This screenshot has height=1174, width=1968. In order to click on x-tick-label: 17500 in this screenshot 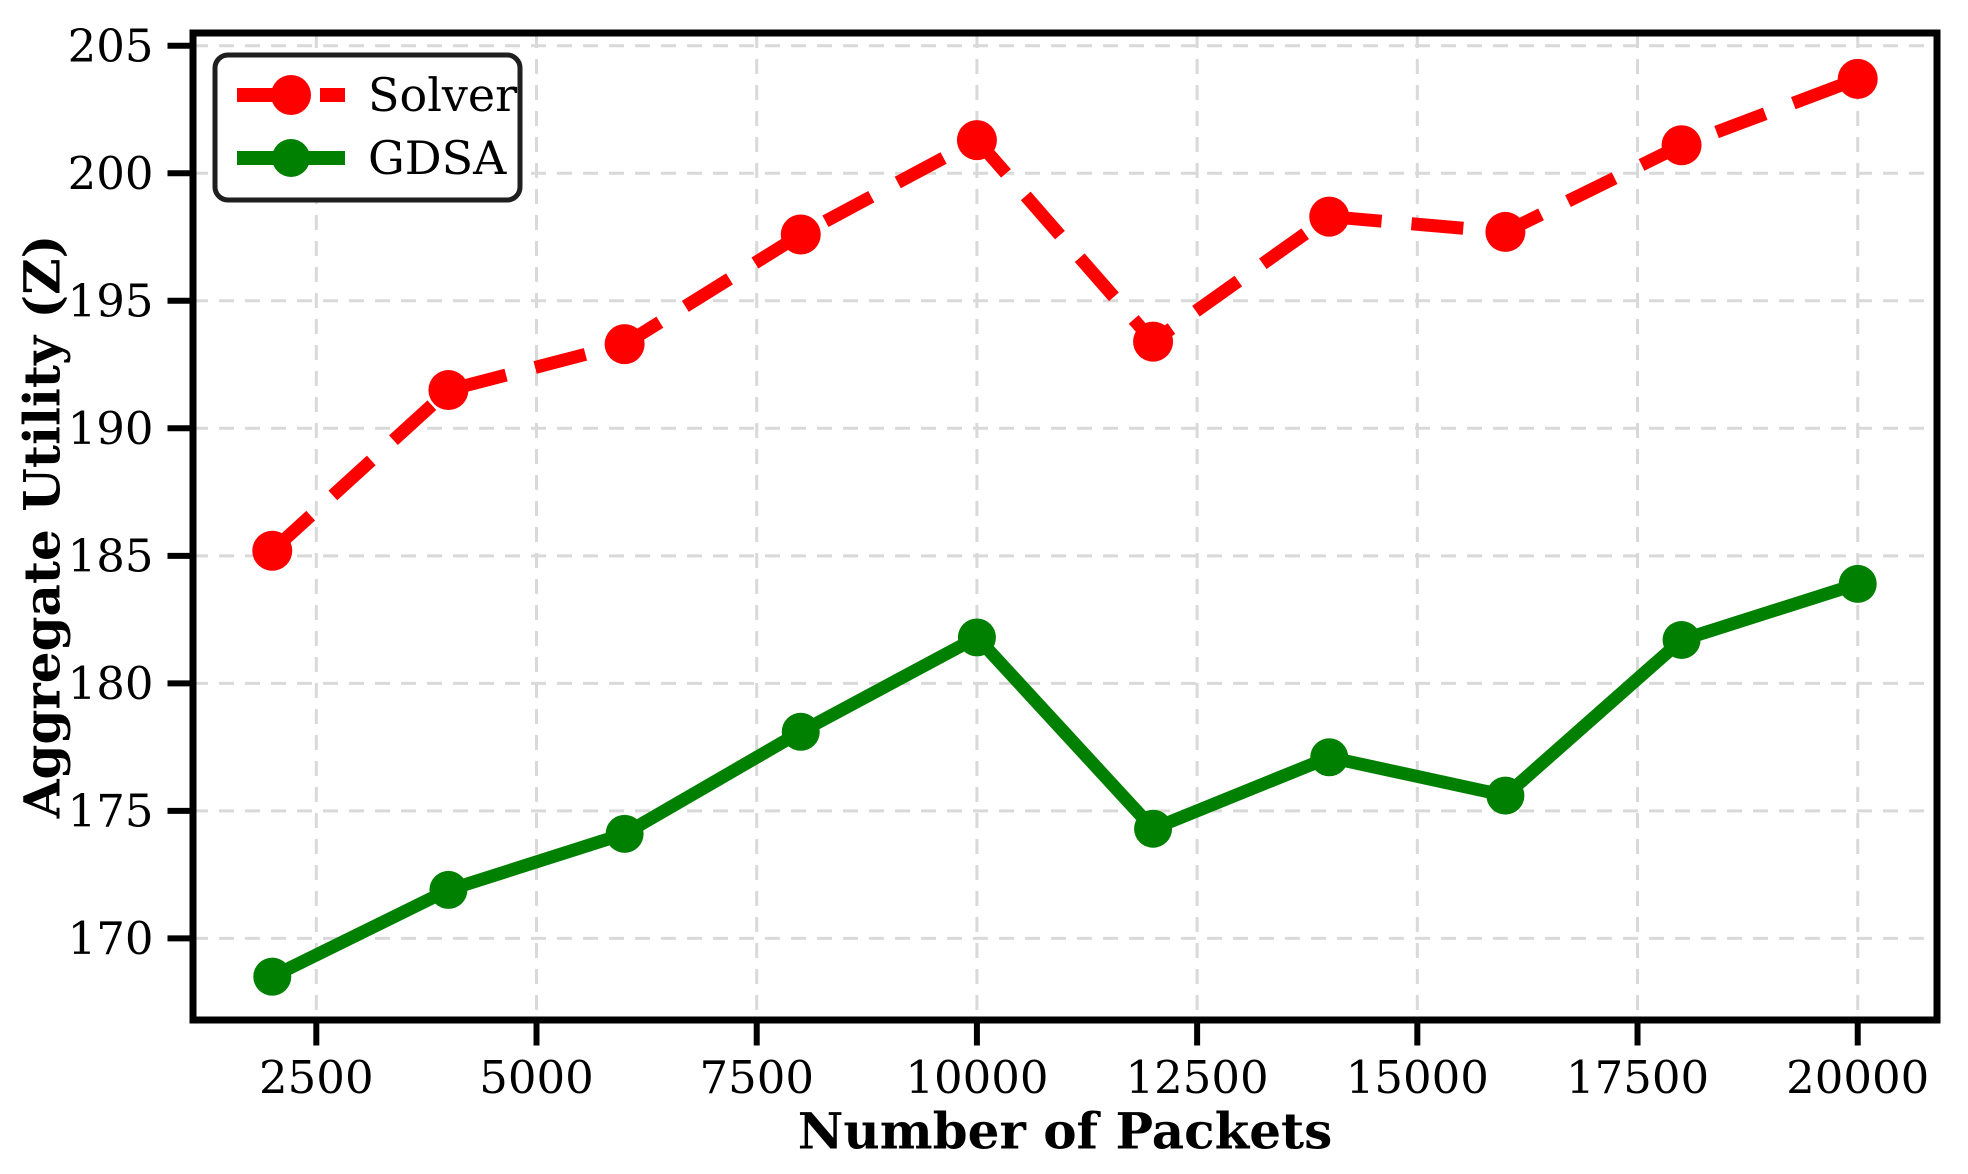, I will do `click(1637, 1077)`.